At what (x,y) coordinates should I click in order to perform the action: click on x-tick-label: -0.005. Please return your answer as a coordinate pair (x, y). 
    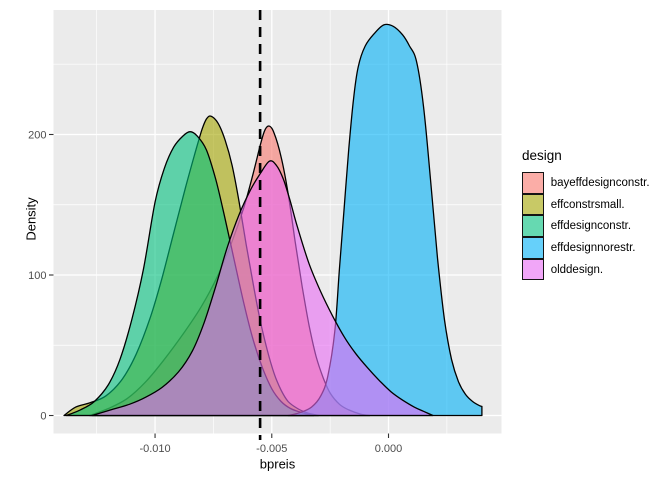
    Looking at the image, I should click on (271, 449).